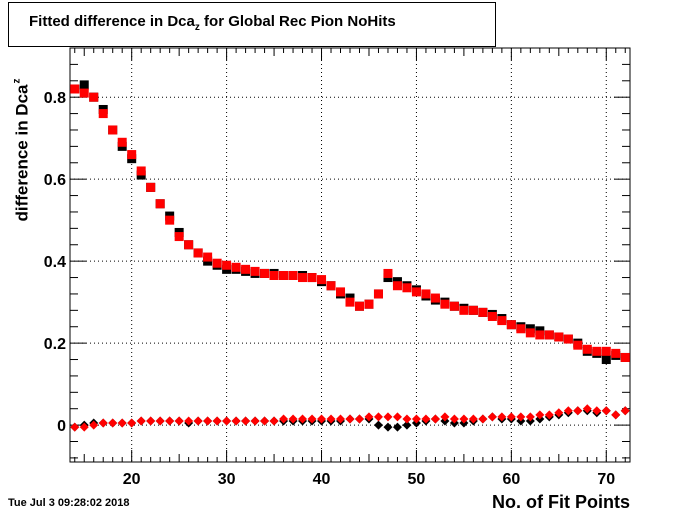 The image size is (700, 514). What do you see at coordinates (606, 479) in the screenshot?
I see `x-tick-label: 70` at bounding box center [606, 479].